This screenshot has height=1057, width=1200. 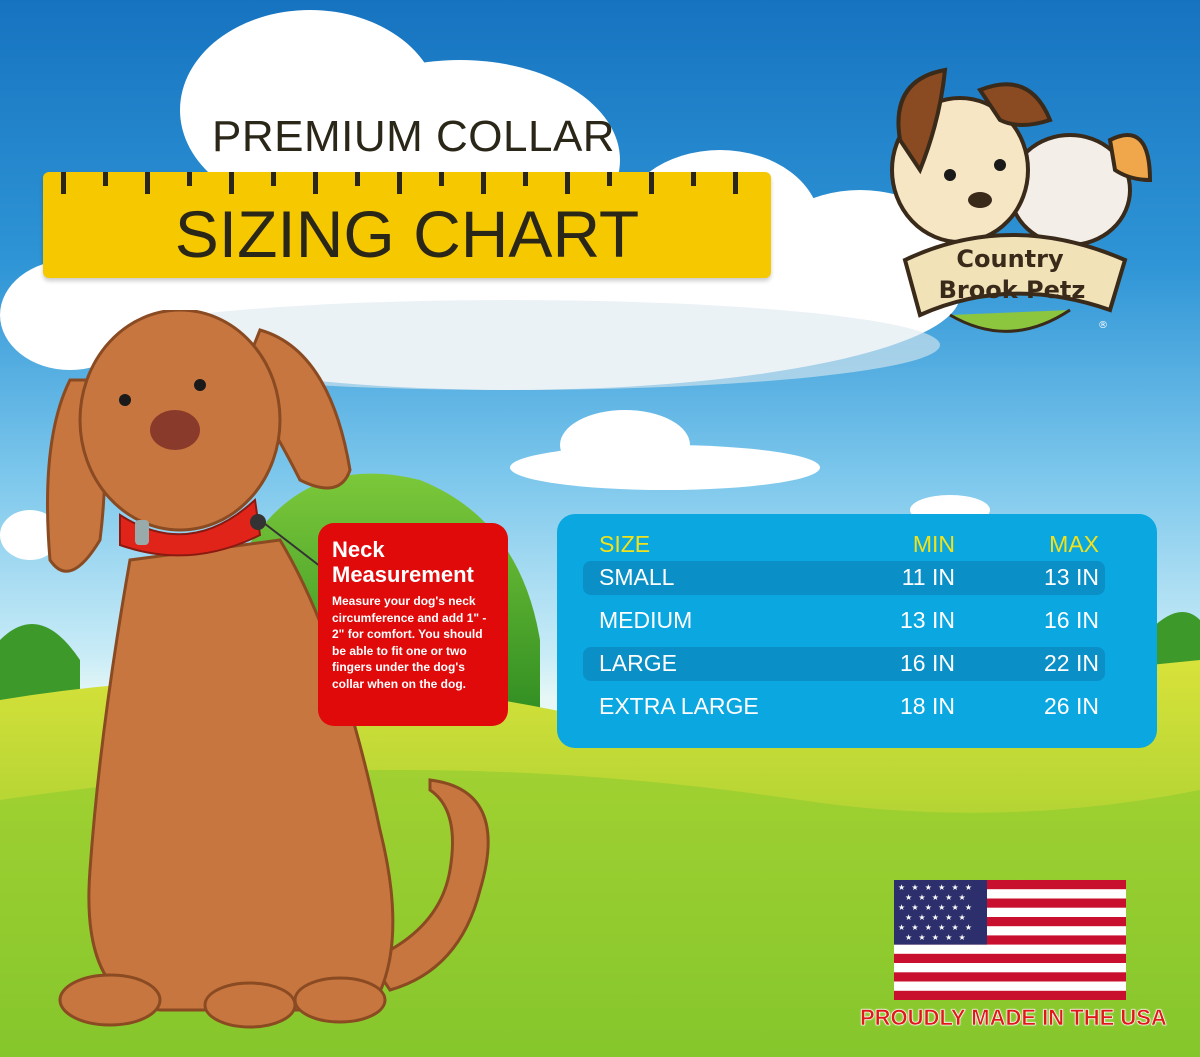 What do you see at coordinates (1071, 620) in the screenshot?
I see `max-cell: 16 IN` at bounding box center [1071, 620].